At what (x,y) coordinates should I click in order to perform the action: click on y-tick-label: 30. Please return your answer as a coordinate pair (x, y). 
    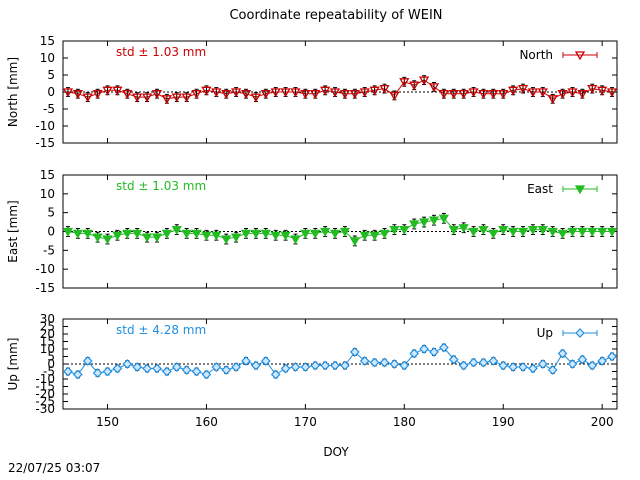
    Looking at the image, I should click on (47, 319).